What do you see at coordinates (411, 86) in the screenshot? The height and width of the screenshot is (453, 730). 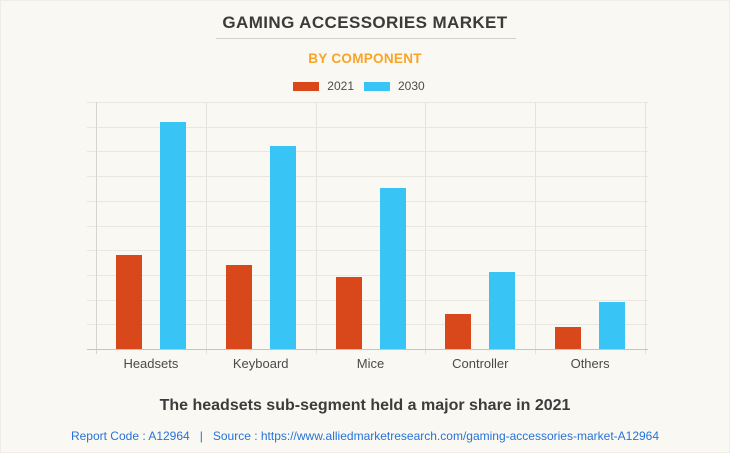 I see `legend-label-2030: 2030` at bounding box center [411, 86].